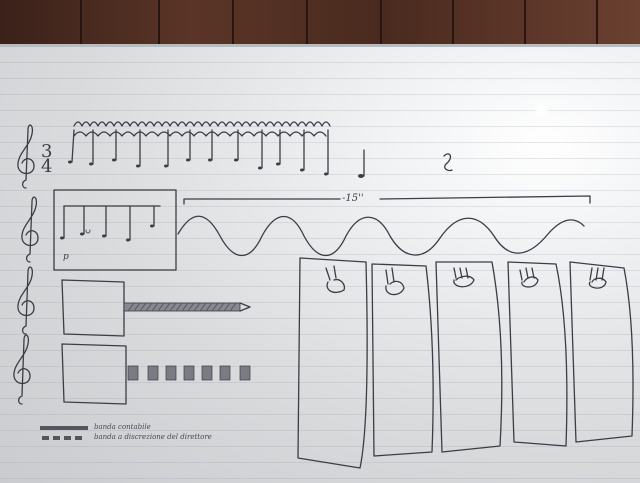 The image size is (640, 483). What do you see at coordinates (381, 235) in the screenshot?
I see `sine-wave-line` at bounding box center [381, 235].